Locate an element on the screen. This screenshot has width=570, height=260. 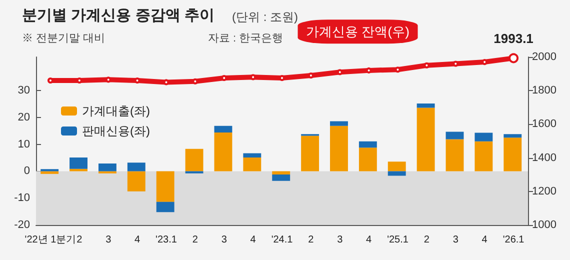
y-tick-label: 30 is located at coordinates (24, 90).